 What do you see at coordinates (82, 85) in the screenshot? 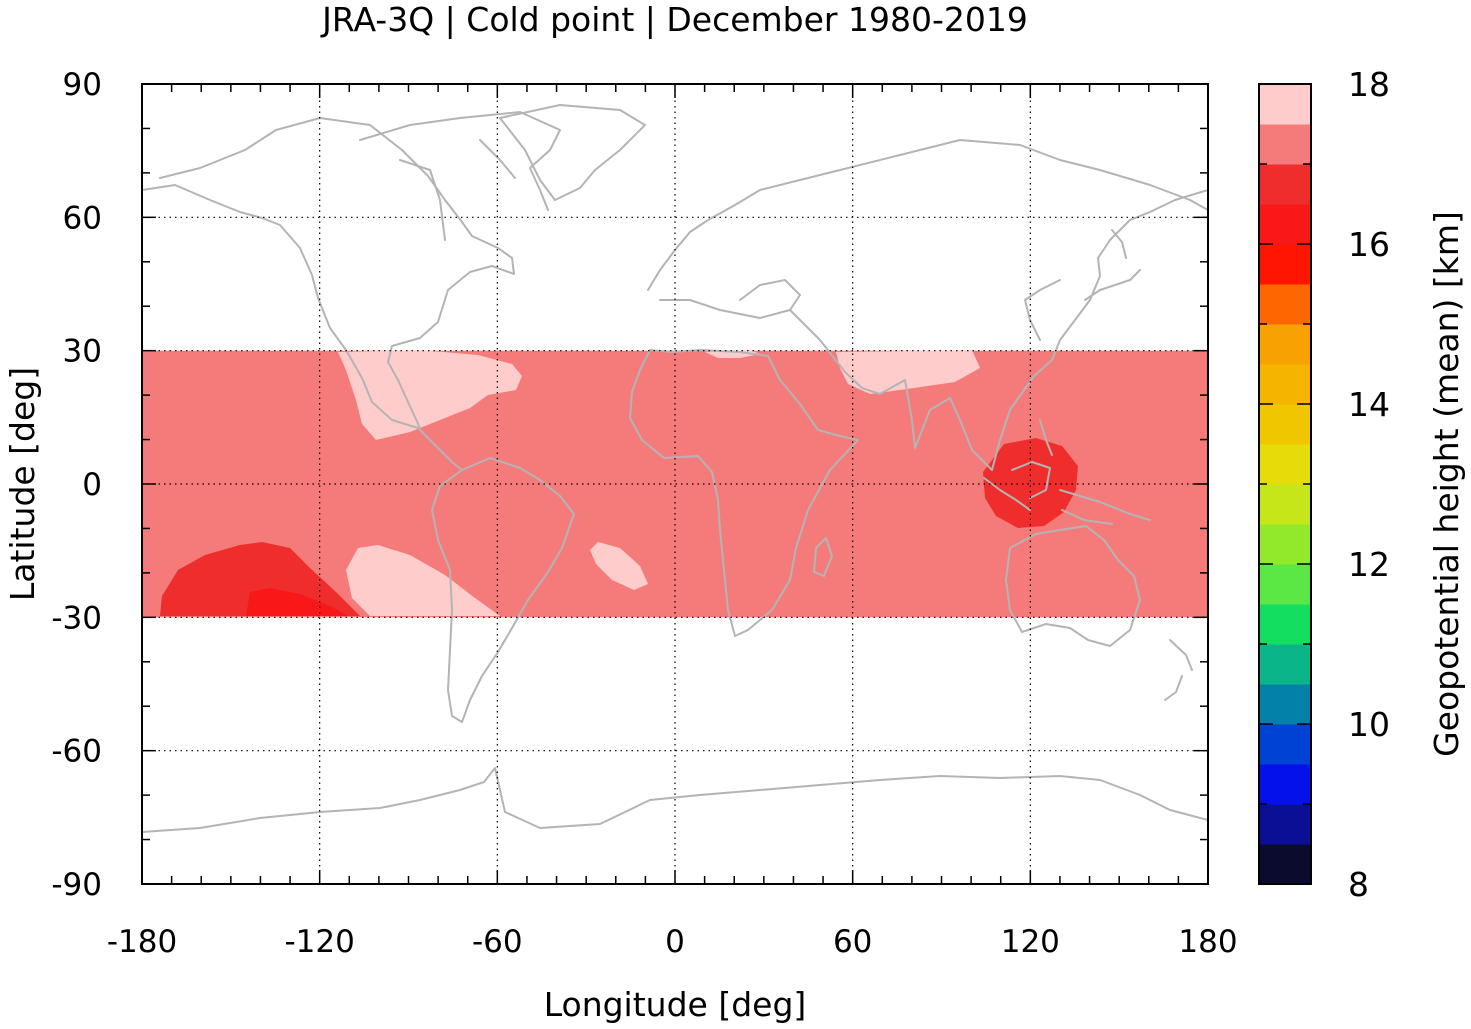
I see `y-tick-label: 90` at bounding box center [82, 85].